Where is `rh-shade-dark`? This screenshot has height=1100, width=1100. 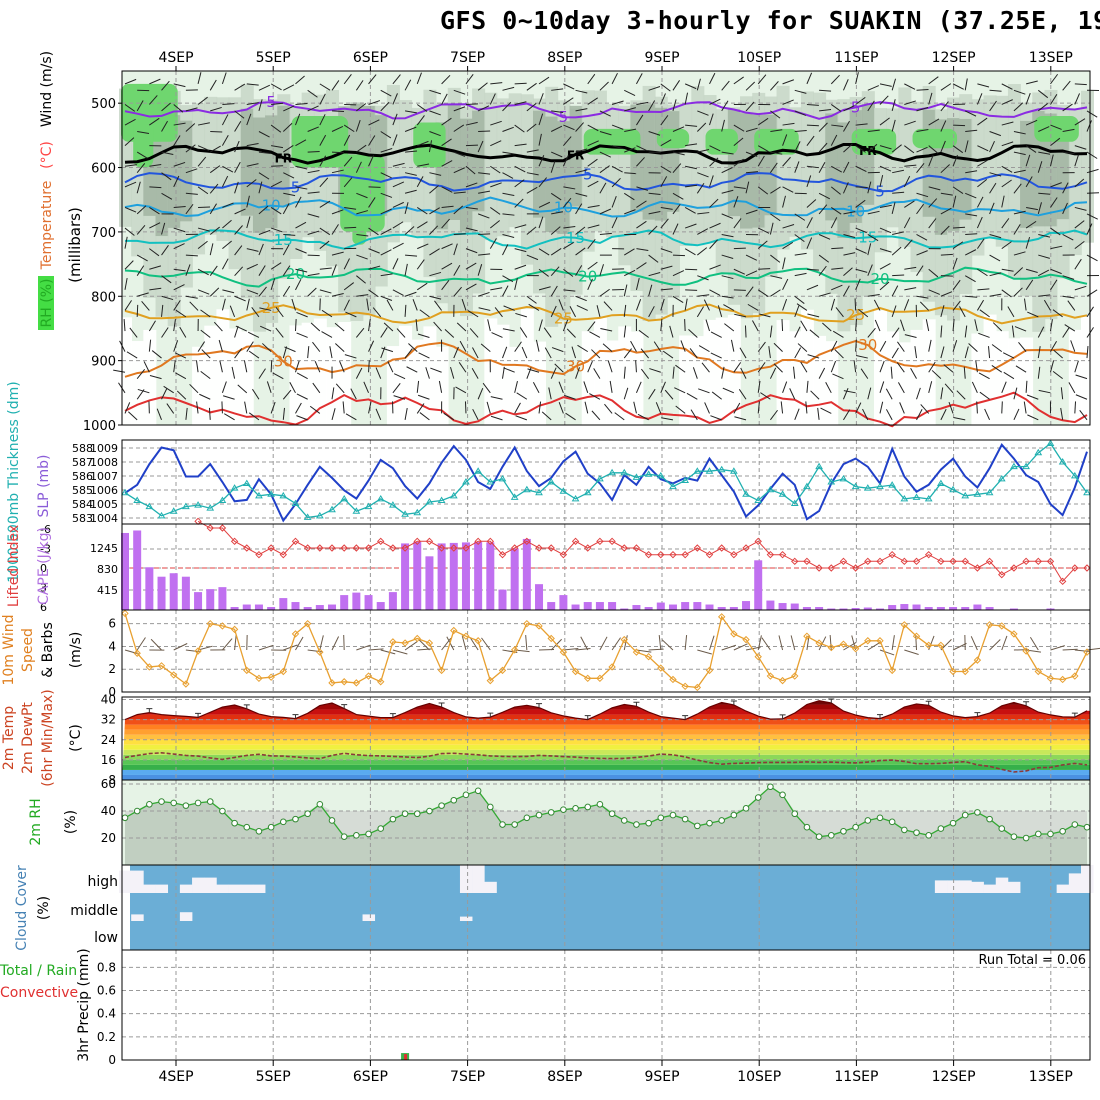
rh-shade-dark is located at coordinates (576, 156).